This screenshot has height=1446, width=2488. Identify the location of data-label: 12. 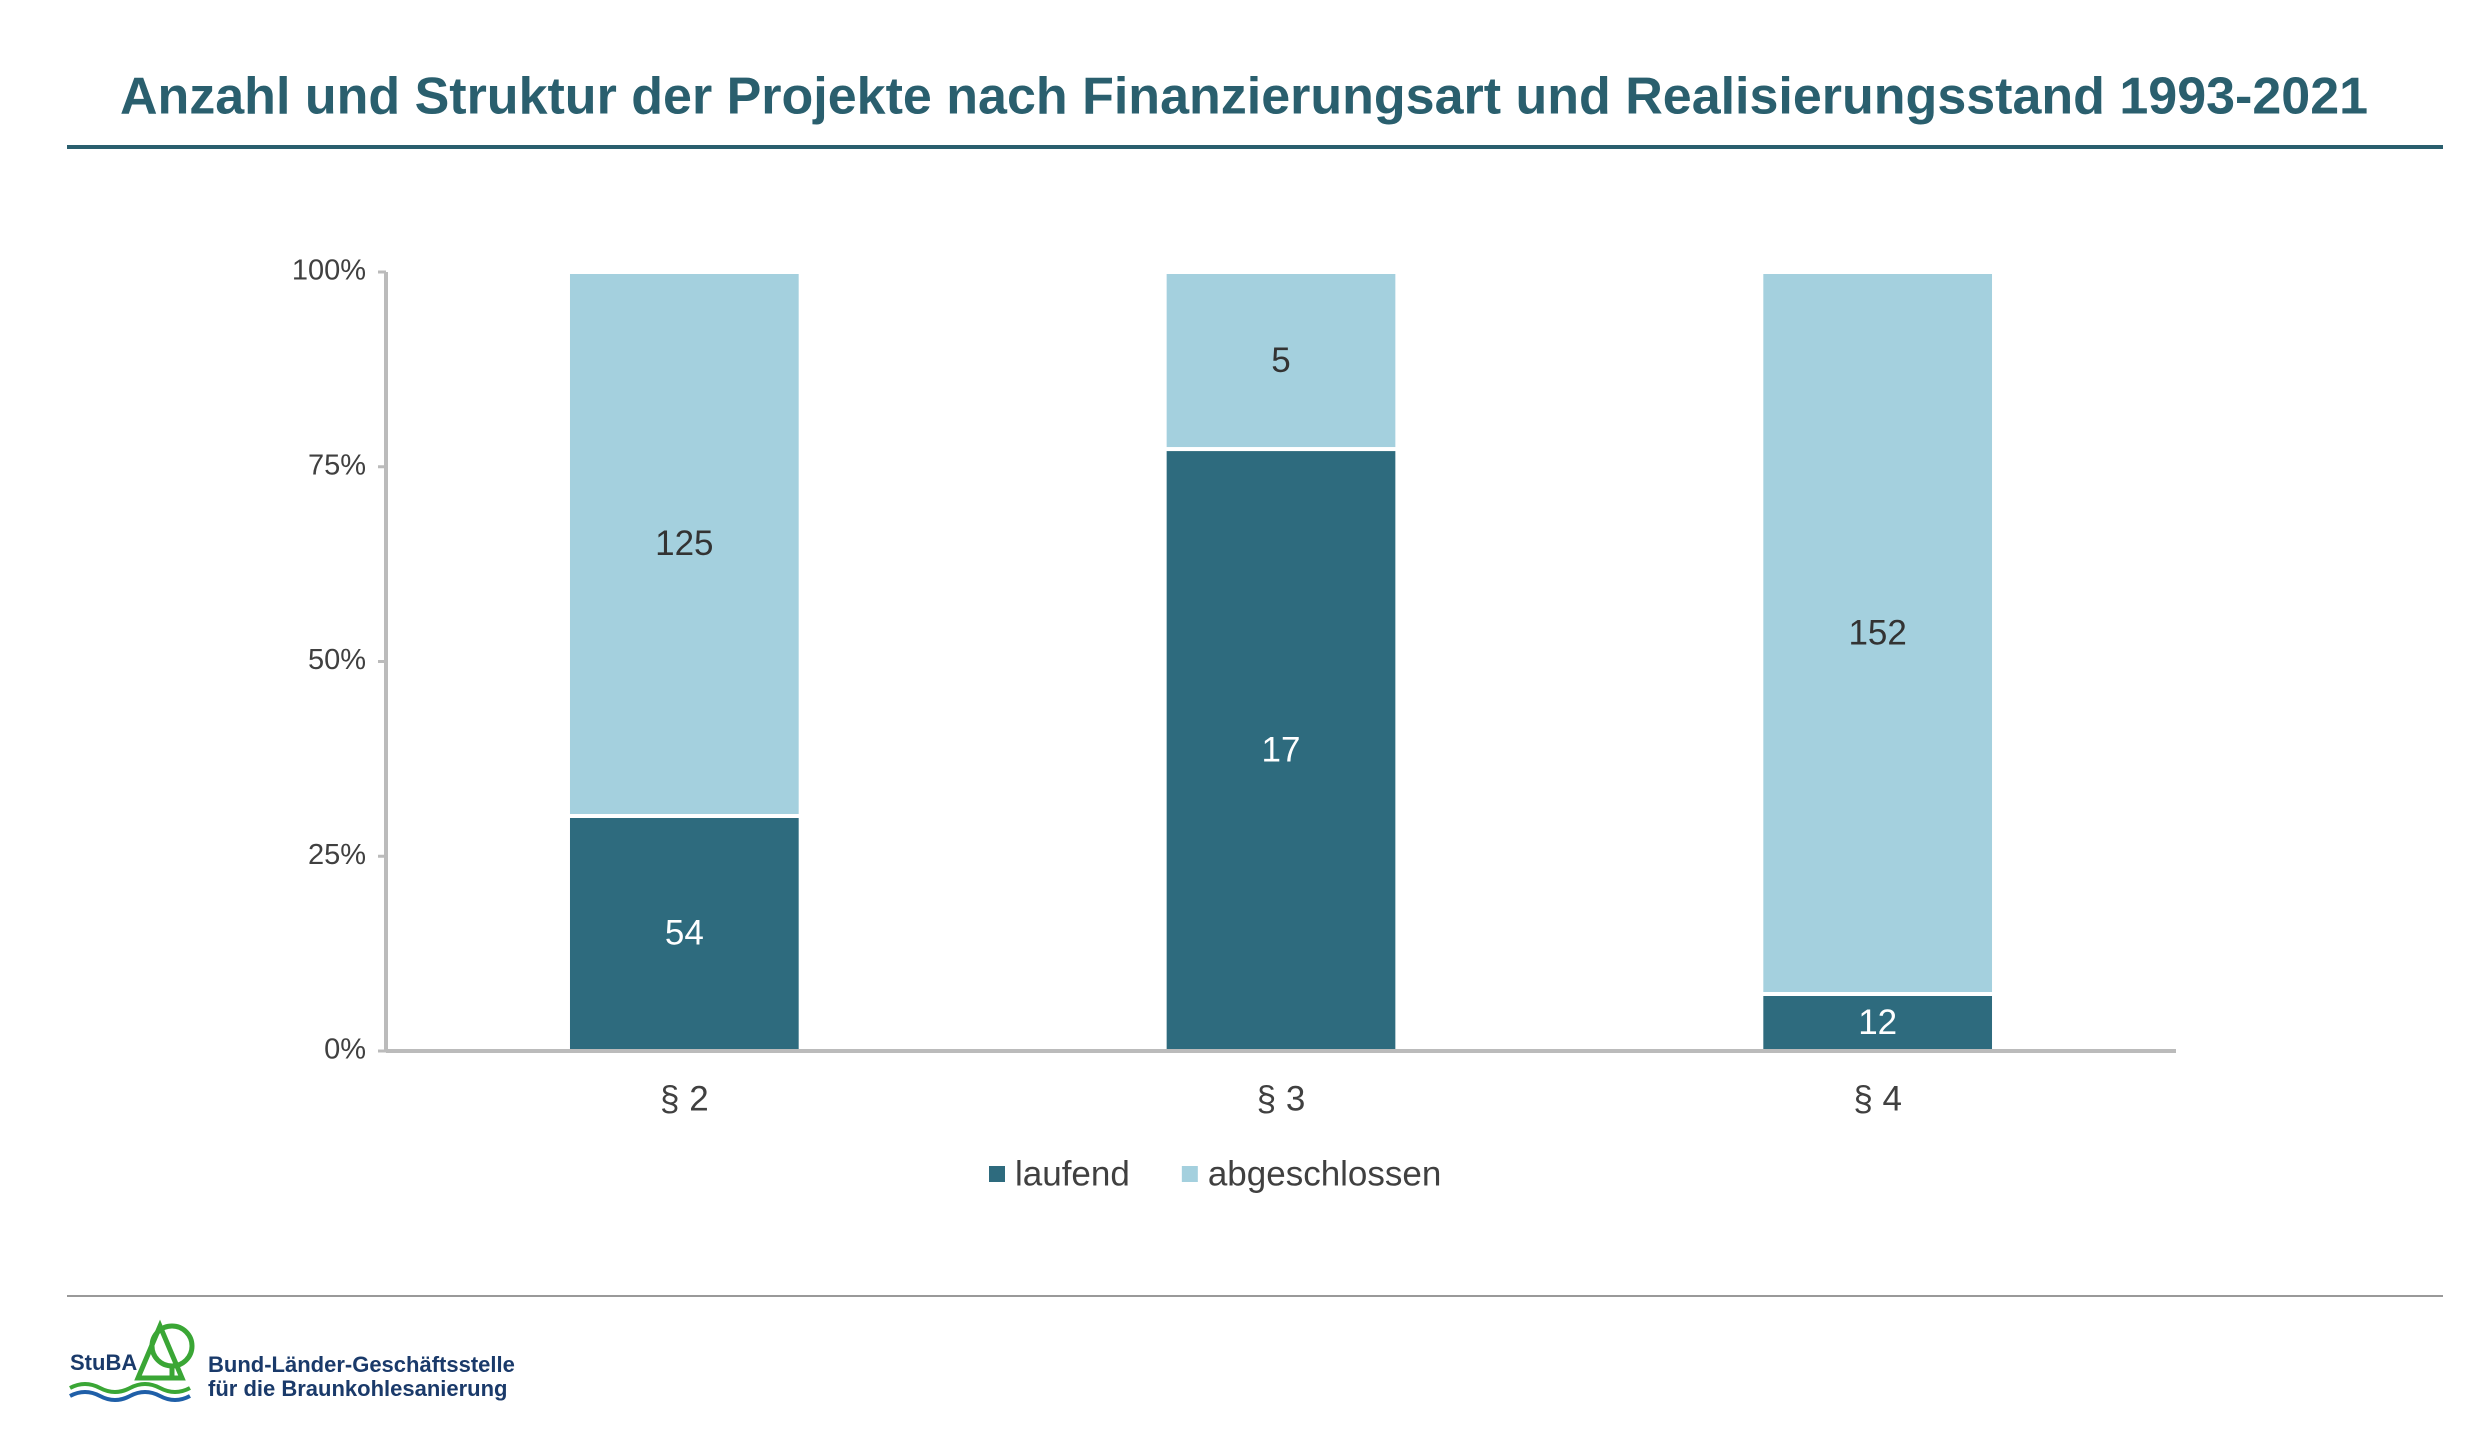
(1877, 1022).